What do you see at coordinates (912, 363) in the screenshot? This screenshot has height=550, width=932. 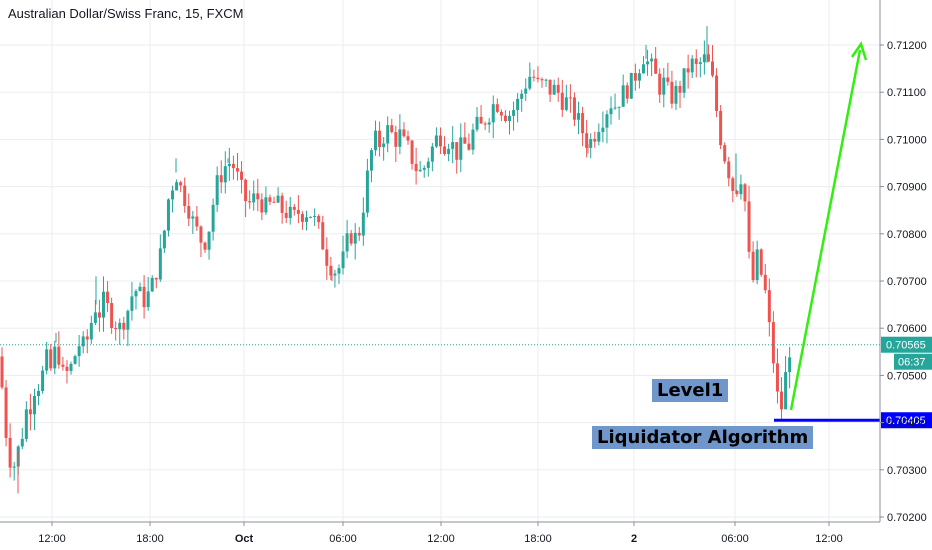 I see `countdown-label: 06:37` at bounding box center [912, 363].